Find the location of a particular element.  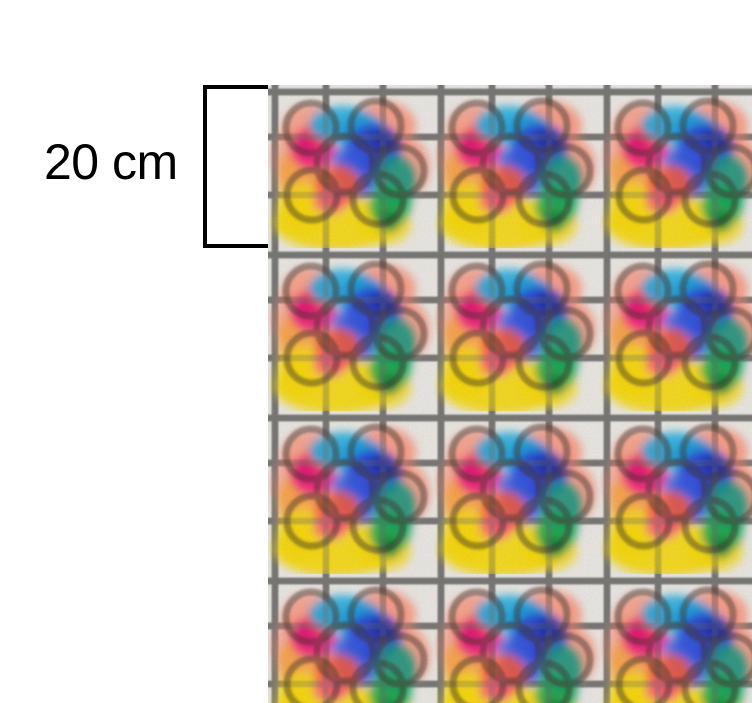

scale-label: 20 cm is located at coordinates (111, 162).